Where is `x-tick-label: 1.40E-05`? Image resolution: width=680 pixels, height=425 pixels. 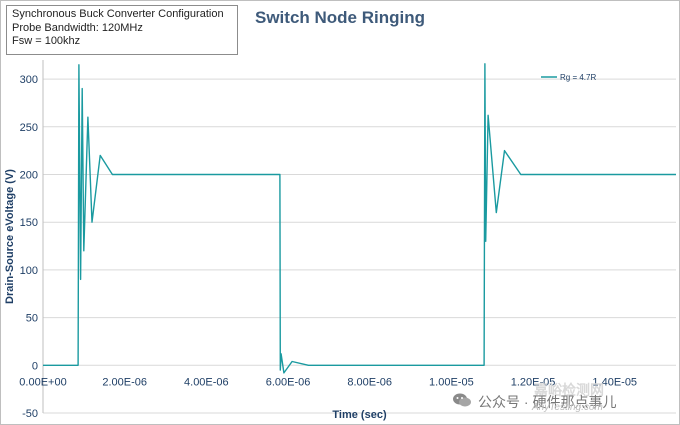
x-tick-label: 1.40E-05 is located at coordinates (614, 382).